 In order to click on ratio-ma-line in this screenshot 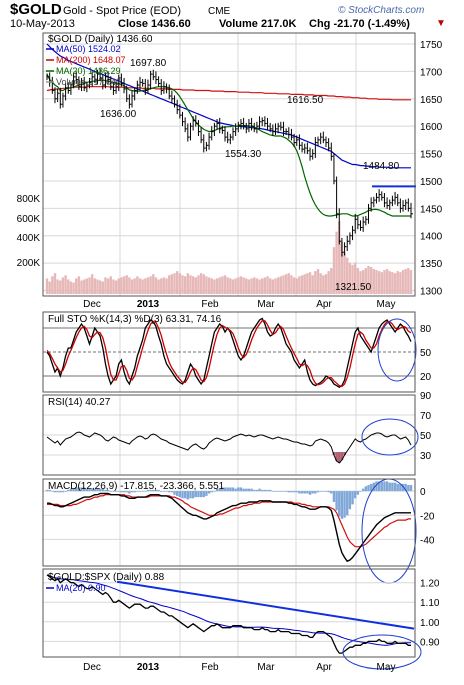, I will do `click(228, 610)`.